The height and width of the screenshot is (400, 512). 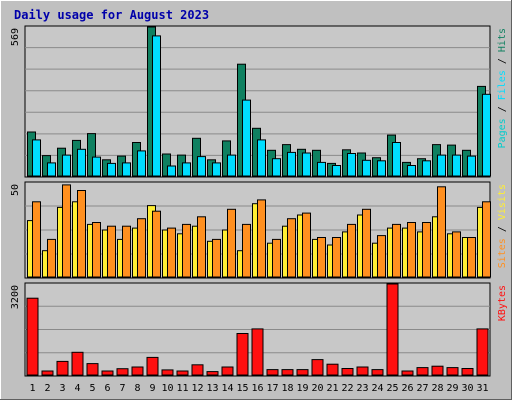 I want to click on x-tick-label-1: 1, so click(x=32, y=388).